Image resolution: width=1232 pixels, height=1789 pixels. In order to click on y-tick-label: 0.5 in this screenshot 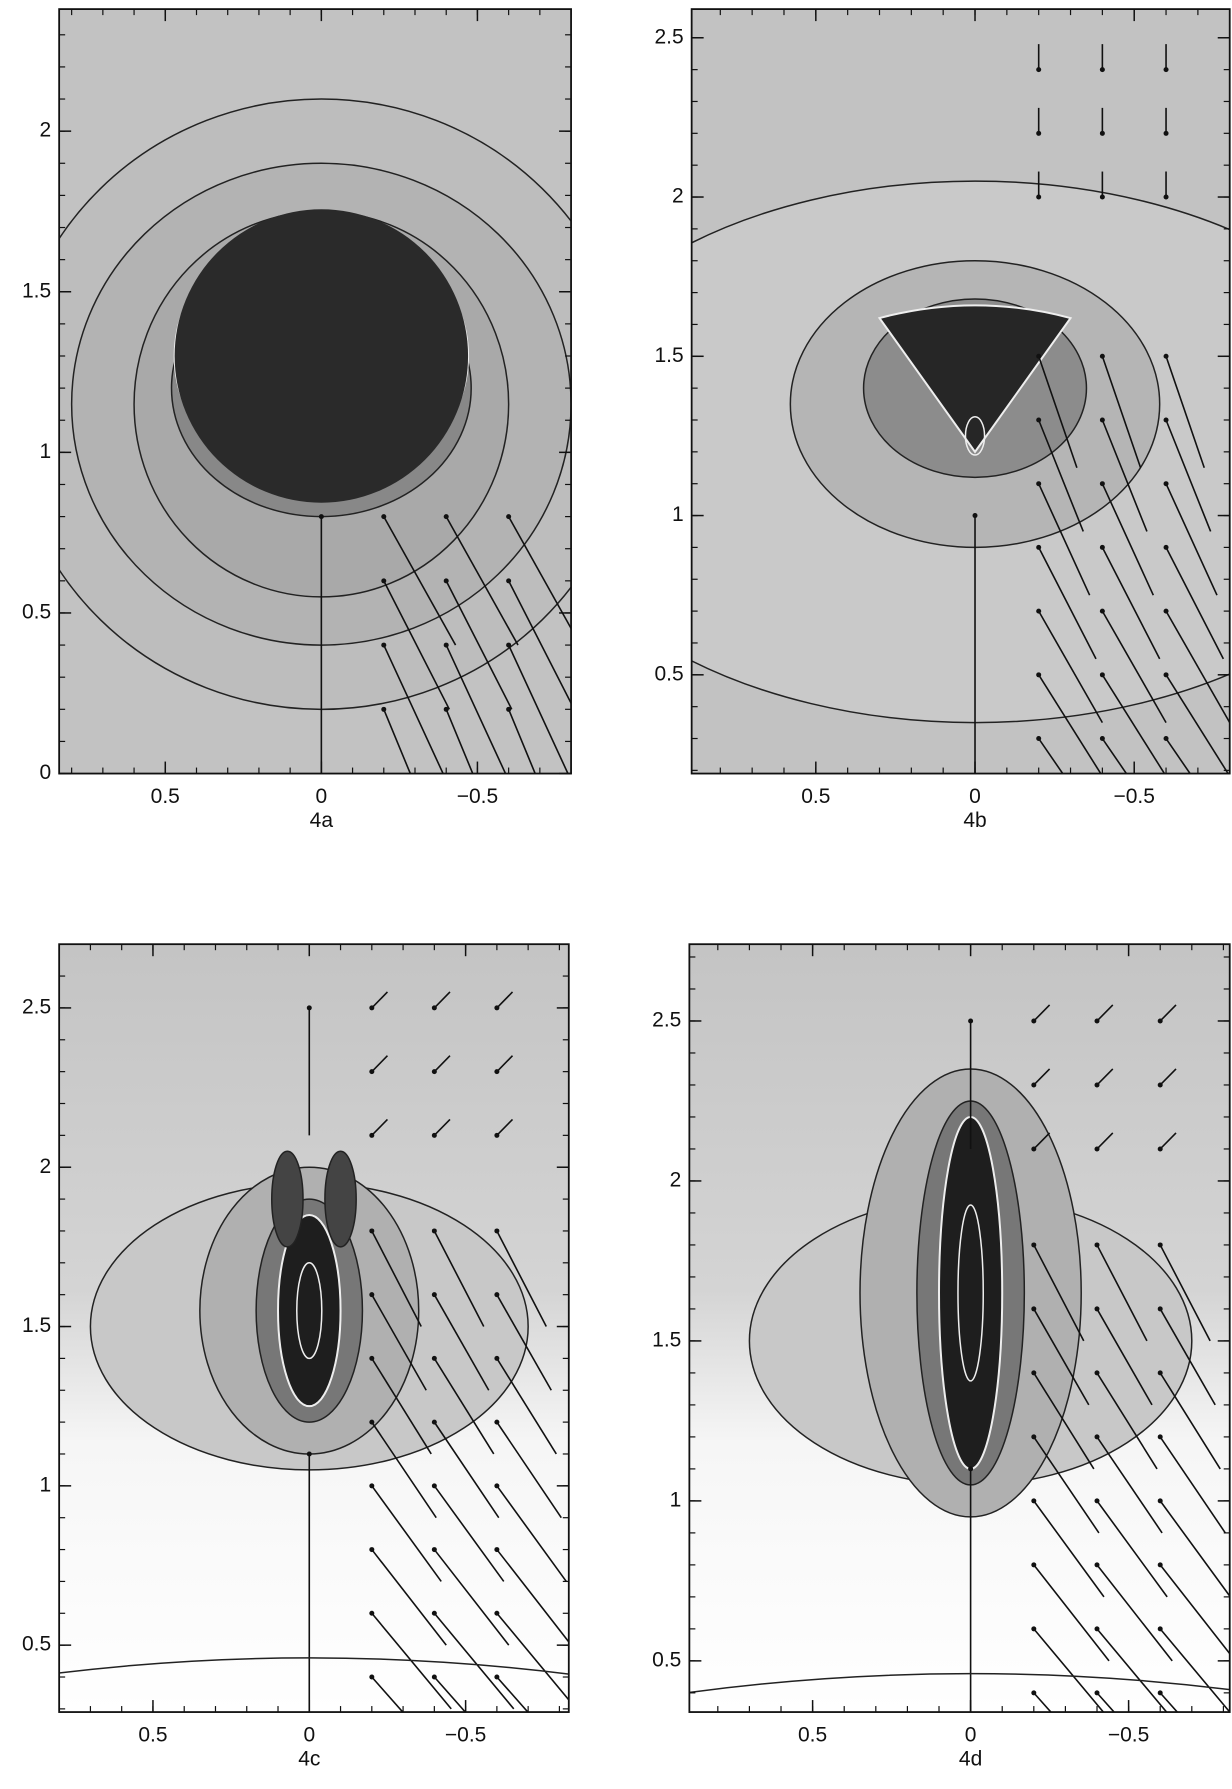, I will do `click(668, 673)`.